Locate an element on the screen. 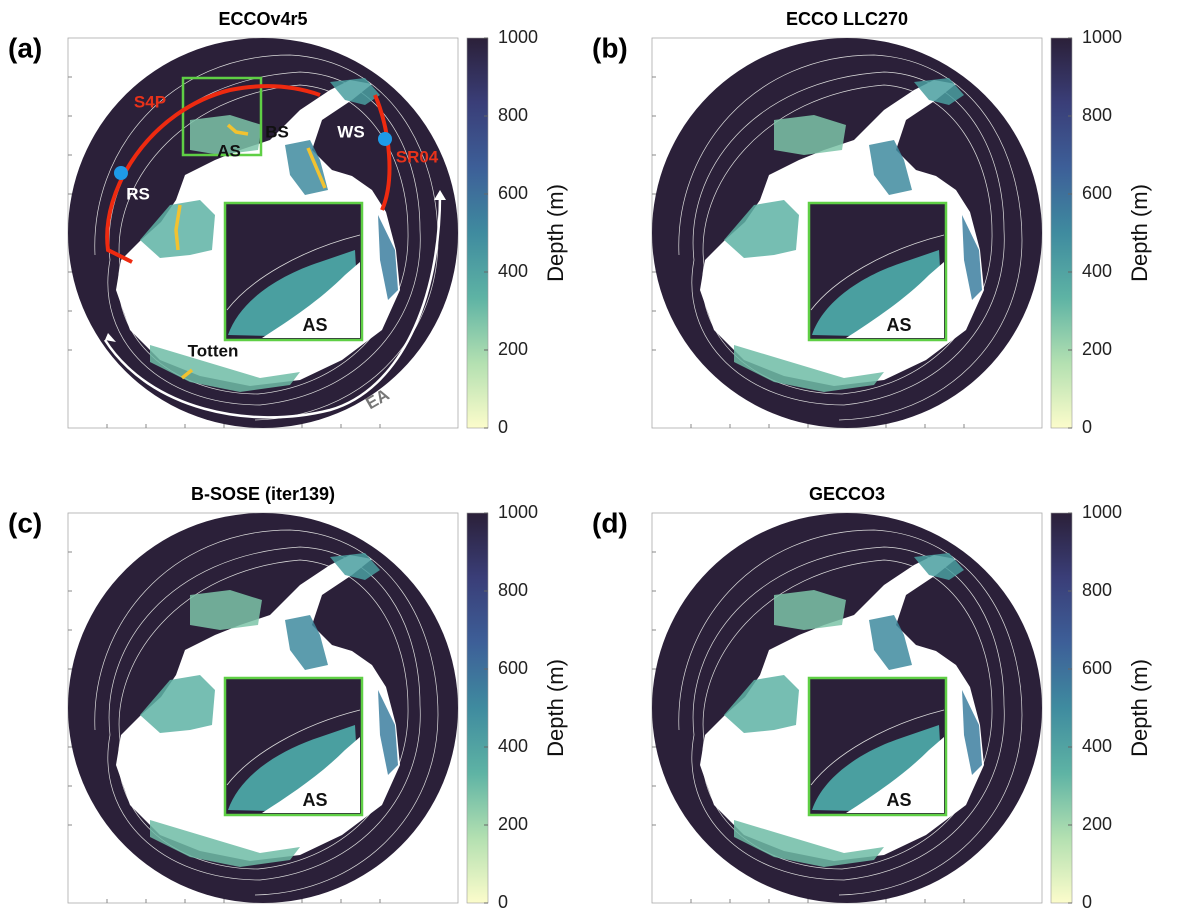  panel-label: (d) is located at coordinates (610, 522).